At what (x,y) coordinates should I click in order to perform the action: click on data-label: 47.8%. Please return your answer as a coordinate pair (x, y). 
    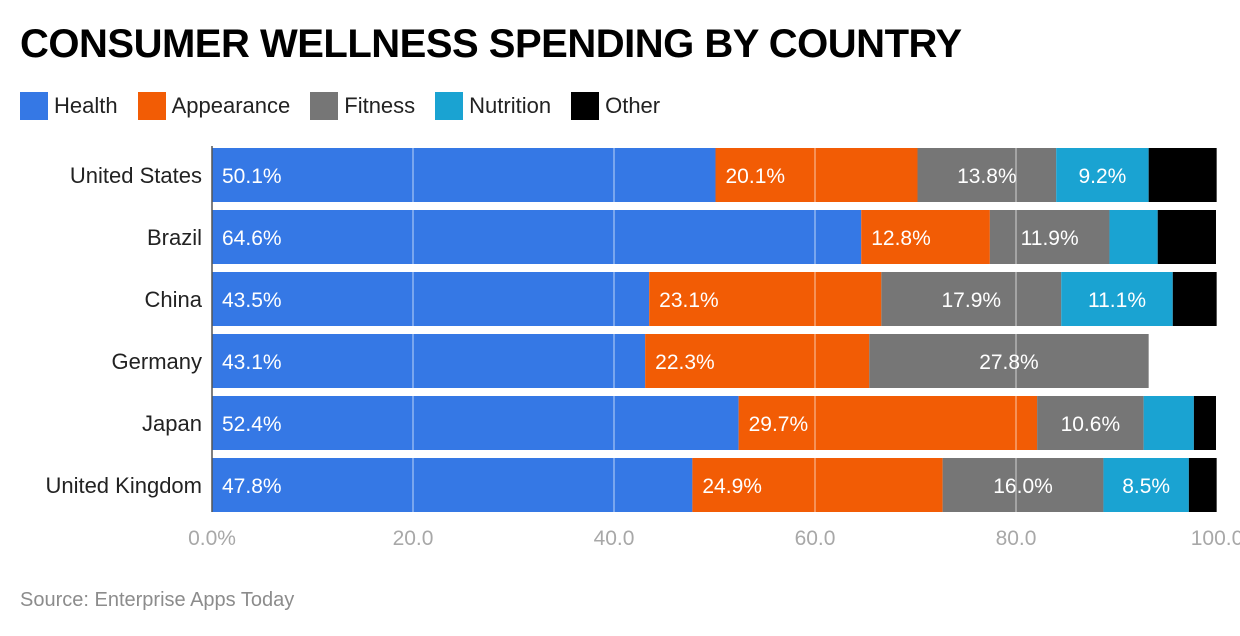
    Looking at the image, I should click on (252, 486).